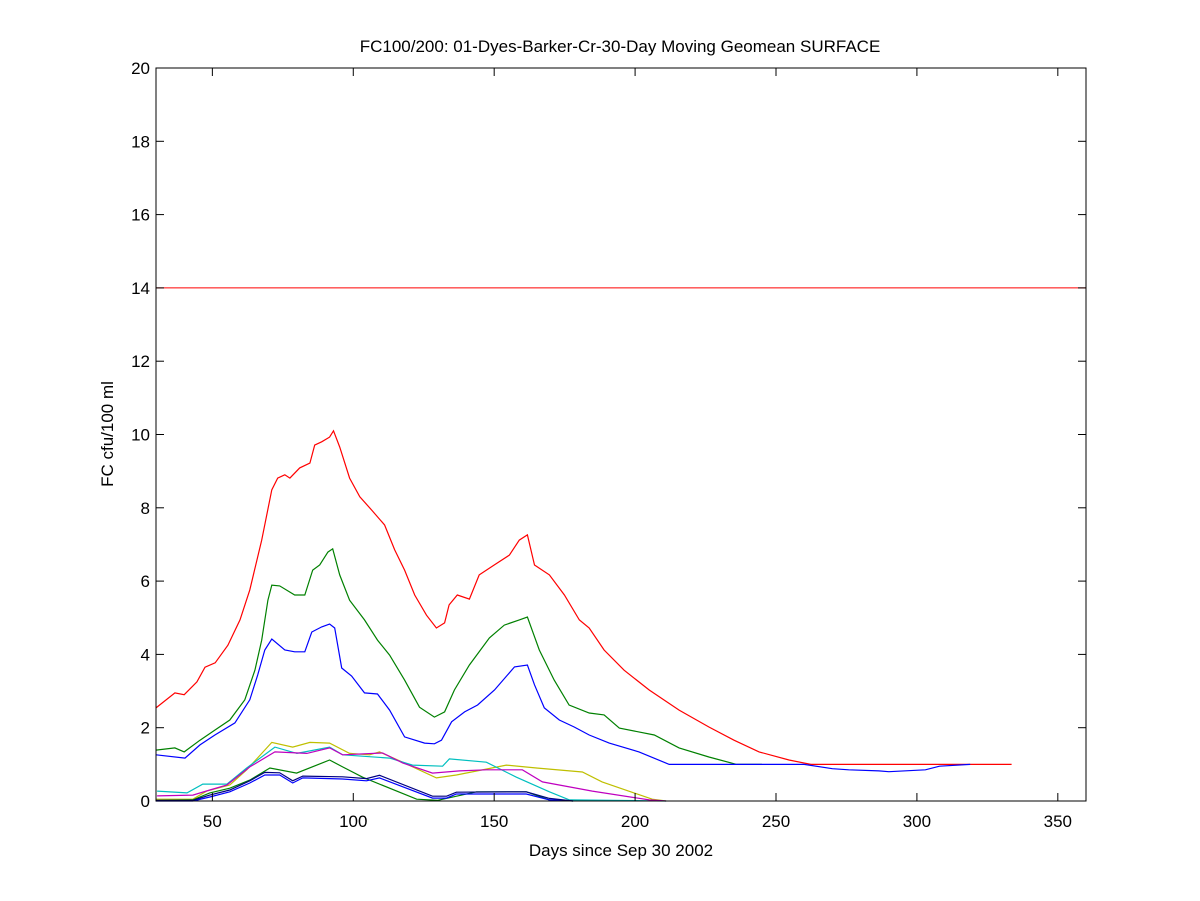  I want to click on x-tick-label: 200, so click(635, 821).